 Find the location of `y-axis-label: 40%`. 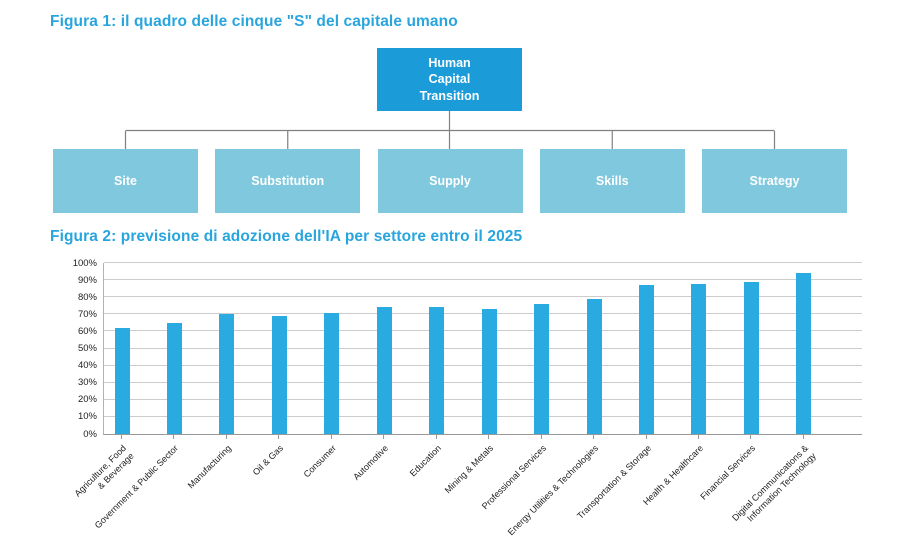

y-axis-label: 40% is located at coordinates (87, 366).